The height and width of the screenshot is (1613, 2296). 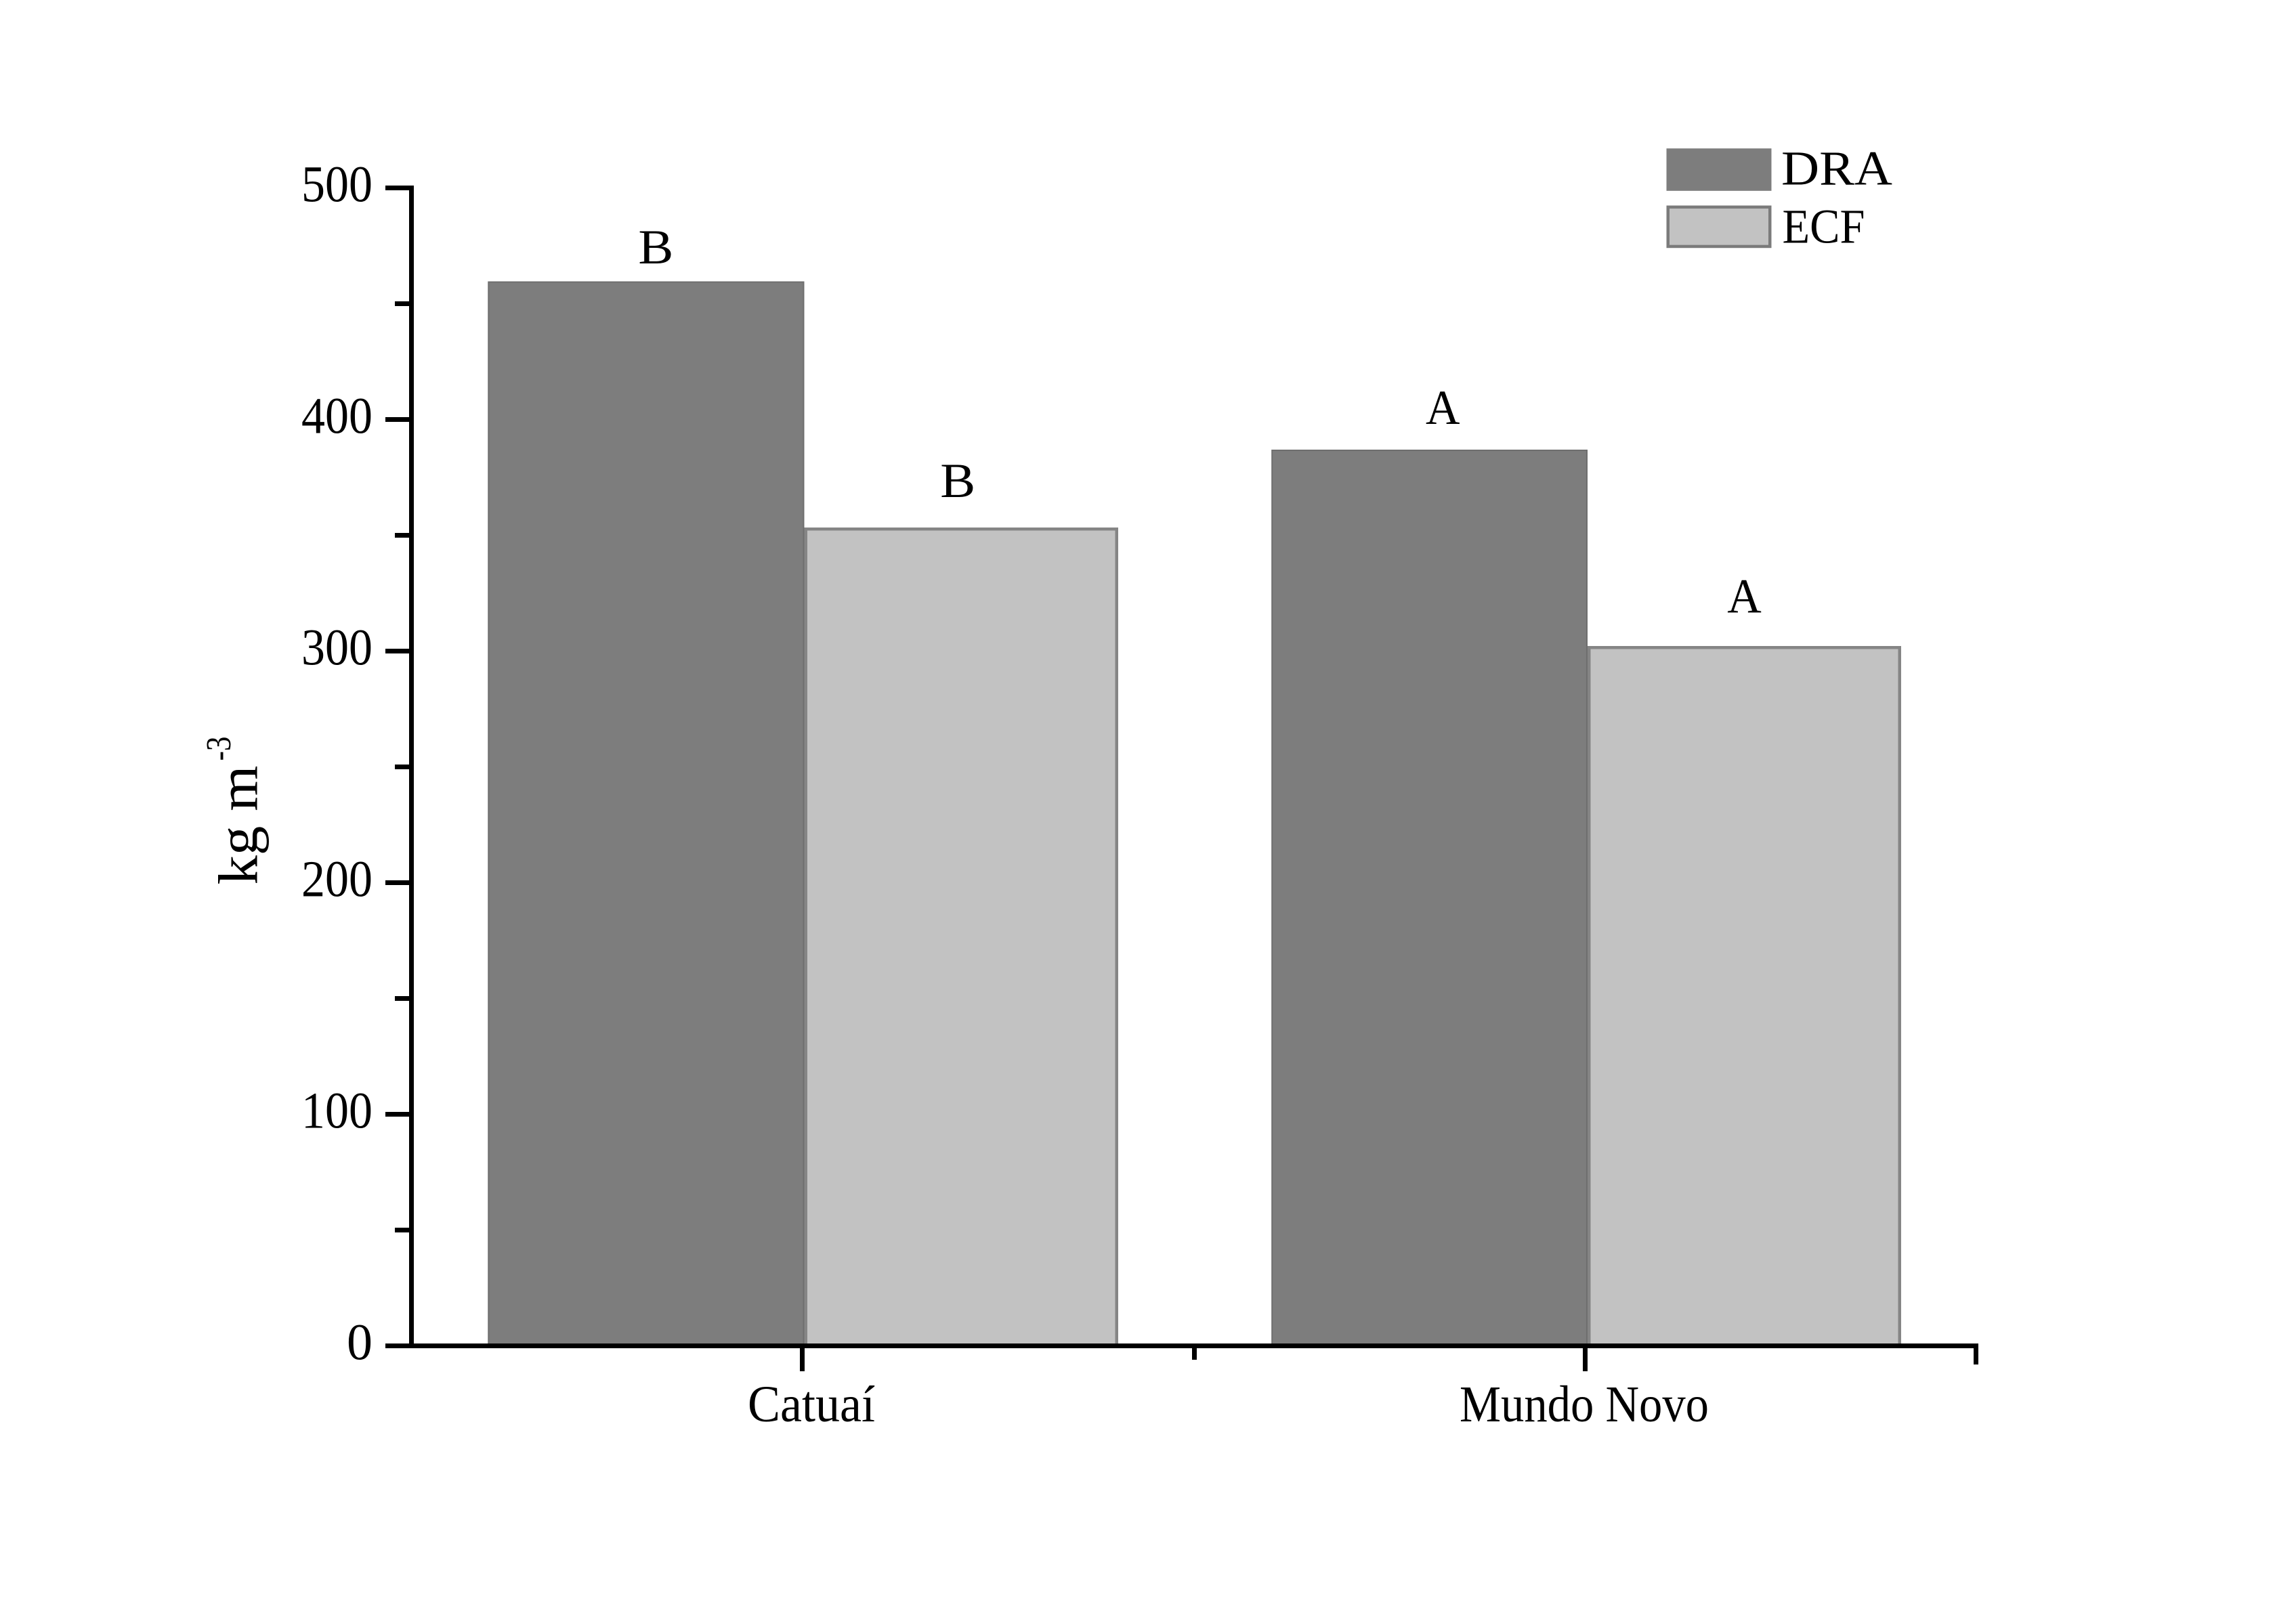 What do you see at coordinates (811, 1404) in the screenshot?
I see `svg-text: Catuaí` at bounding box center [811, 1404].